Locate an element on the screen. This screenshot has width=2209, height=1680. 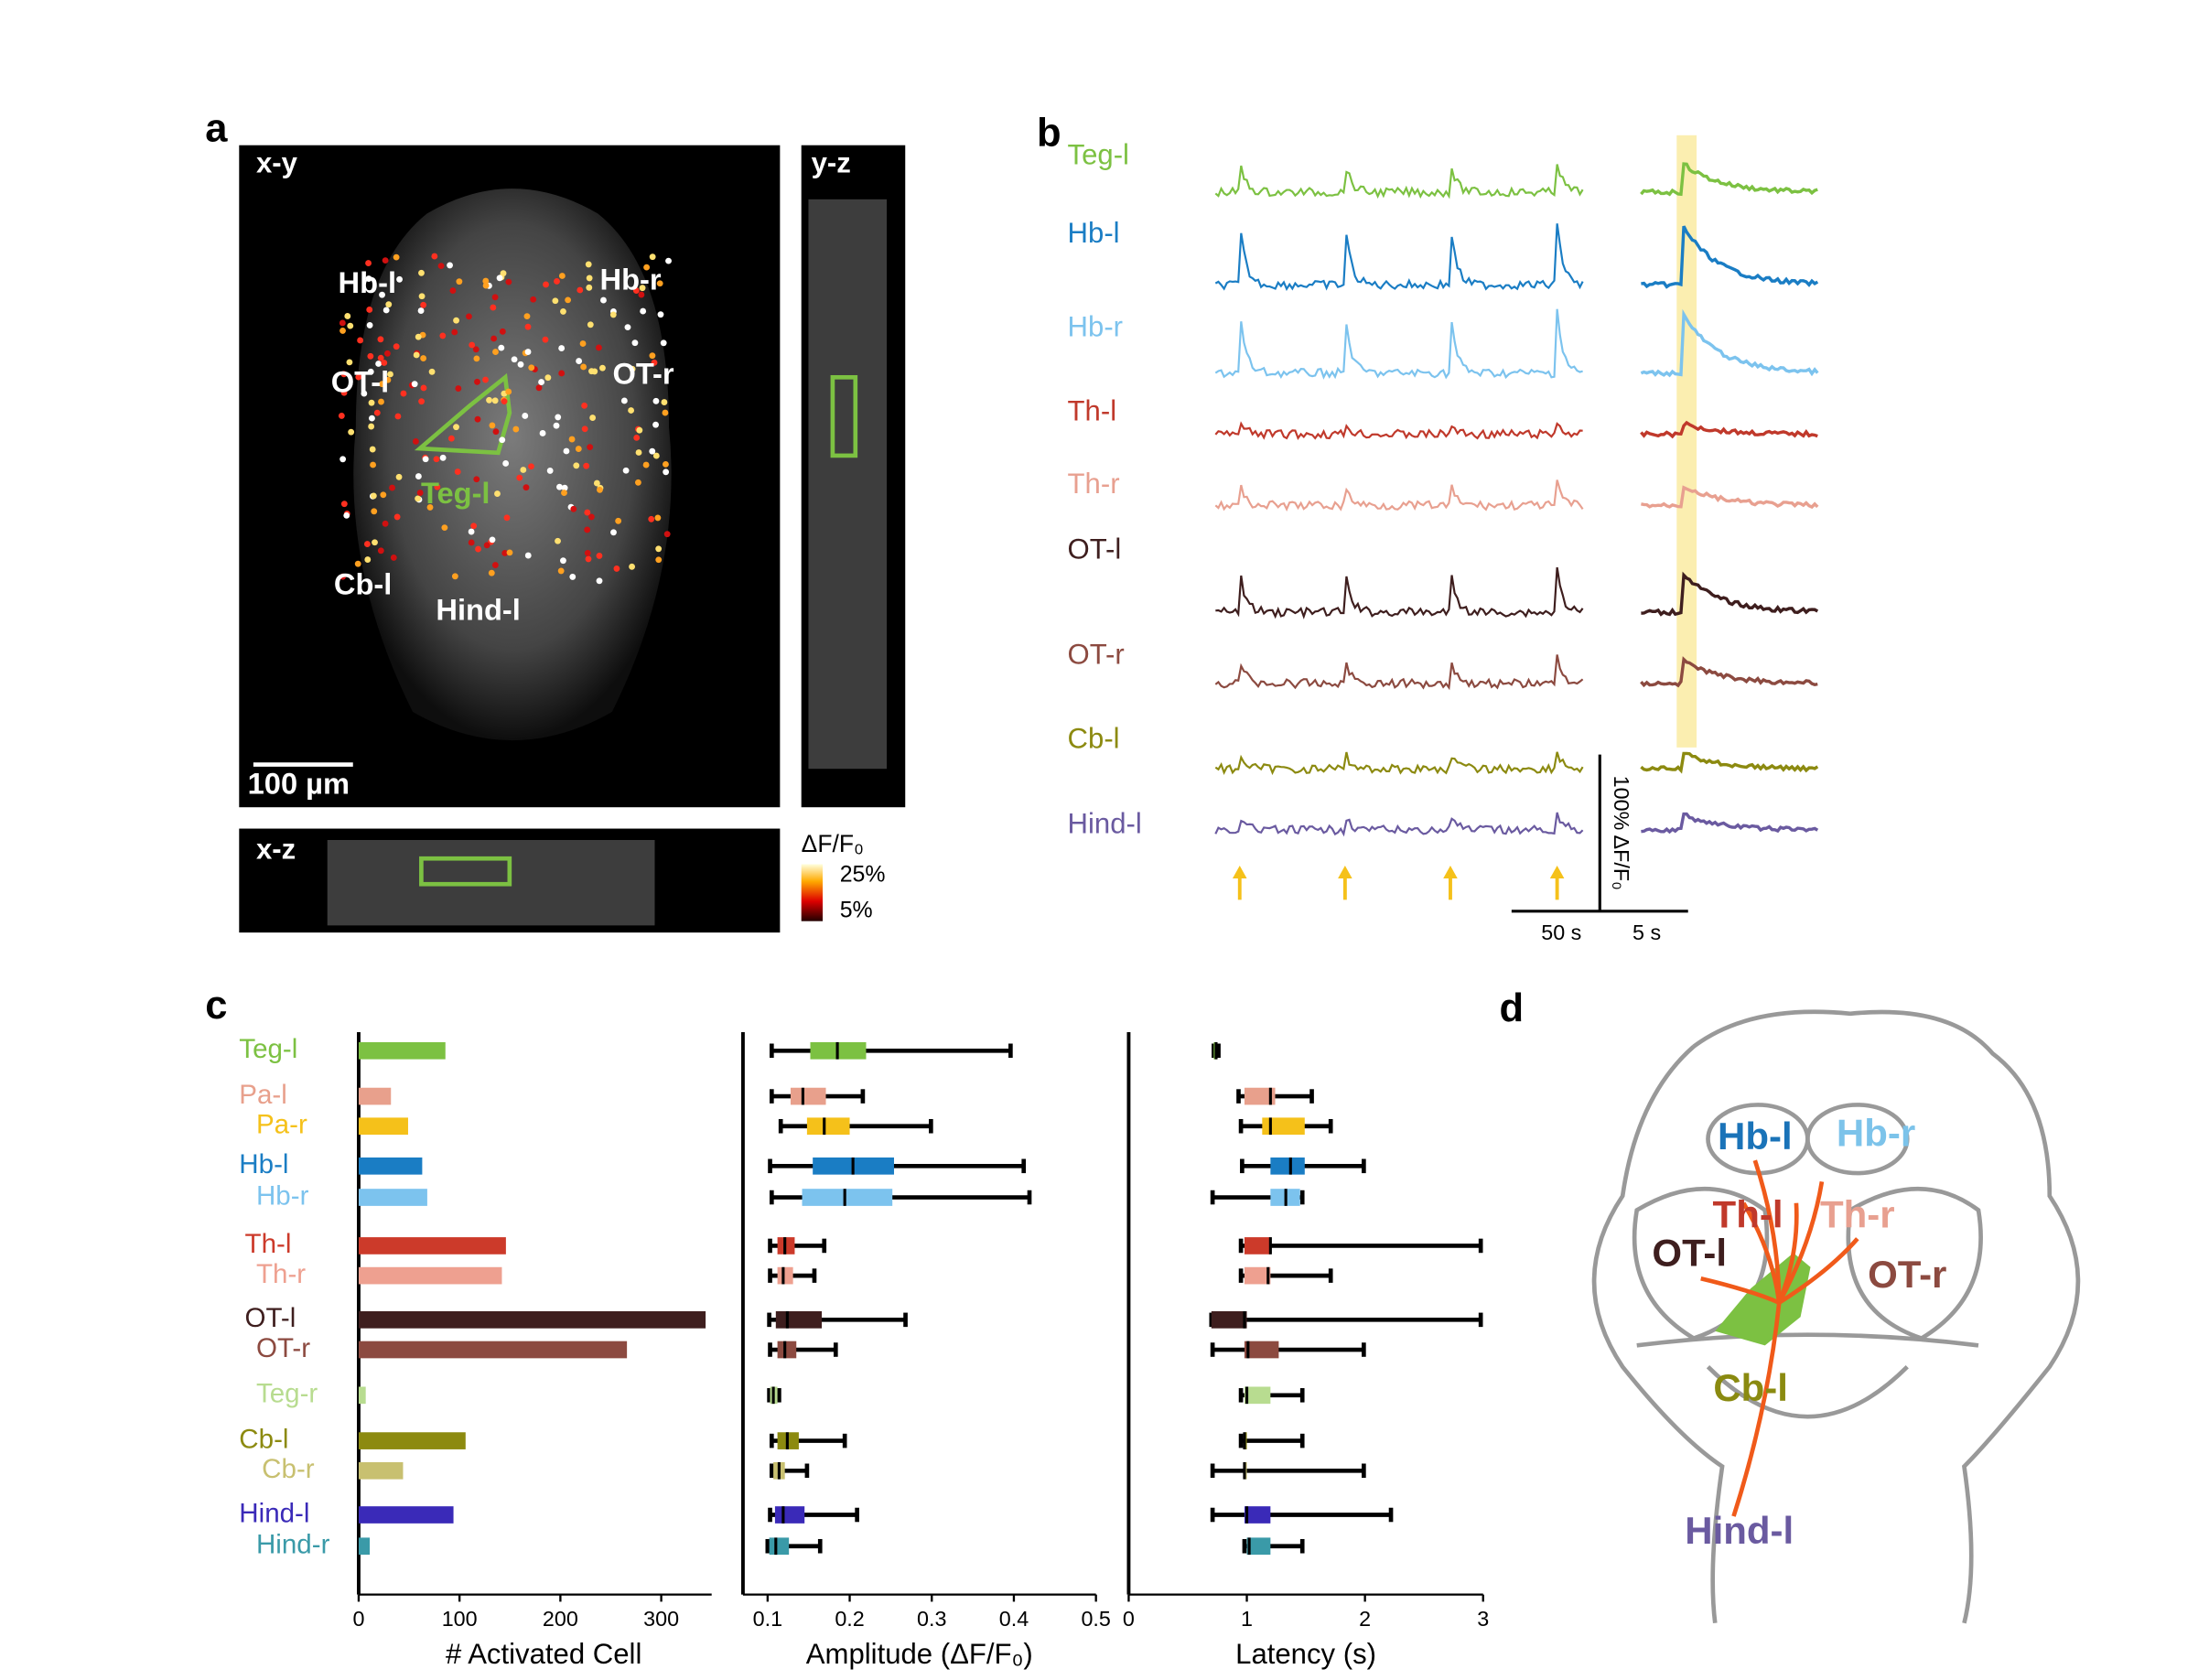
projection-arrow is located at coordinates (1767, 1231).